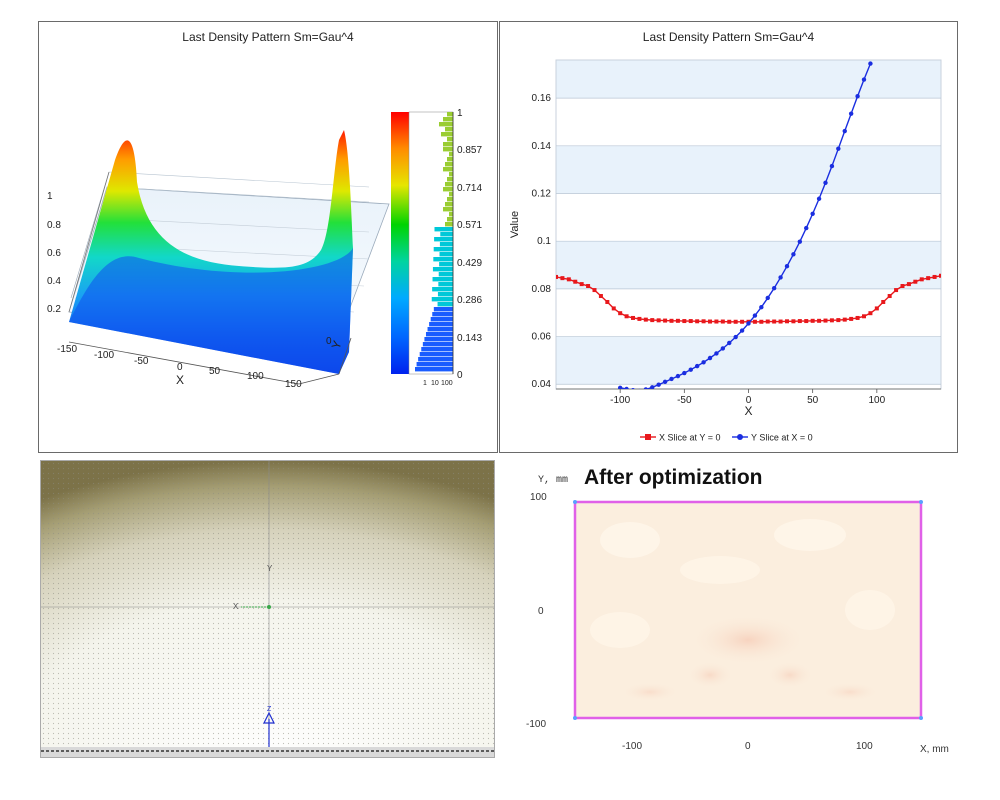 The height and width of the screenshot is (800, 1000). Describe the element at coordinates (864, 746) in the screenshot. I see `opt-x-tick-100: 100` at that location.